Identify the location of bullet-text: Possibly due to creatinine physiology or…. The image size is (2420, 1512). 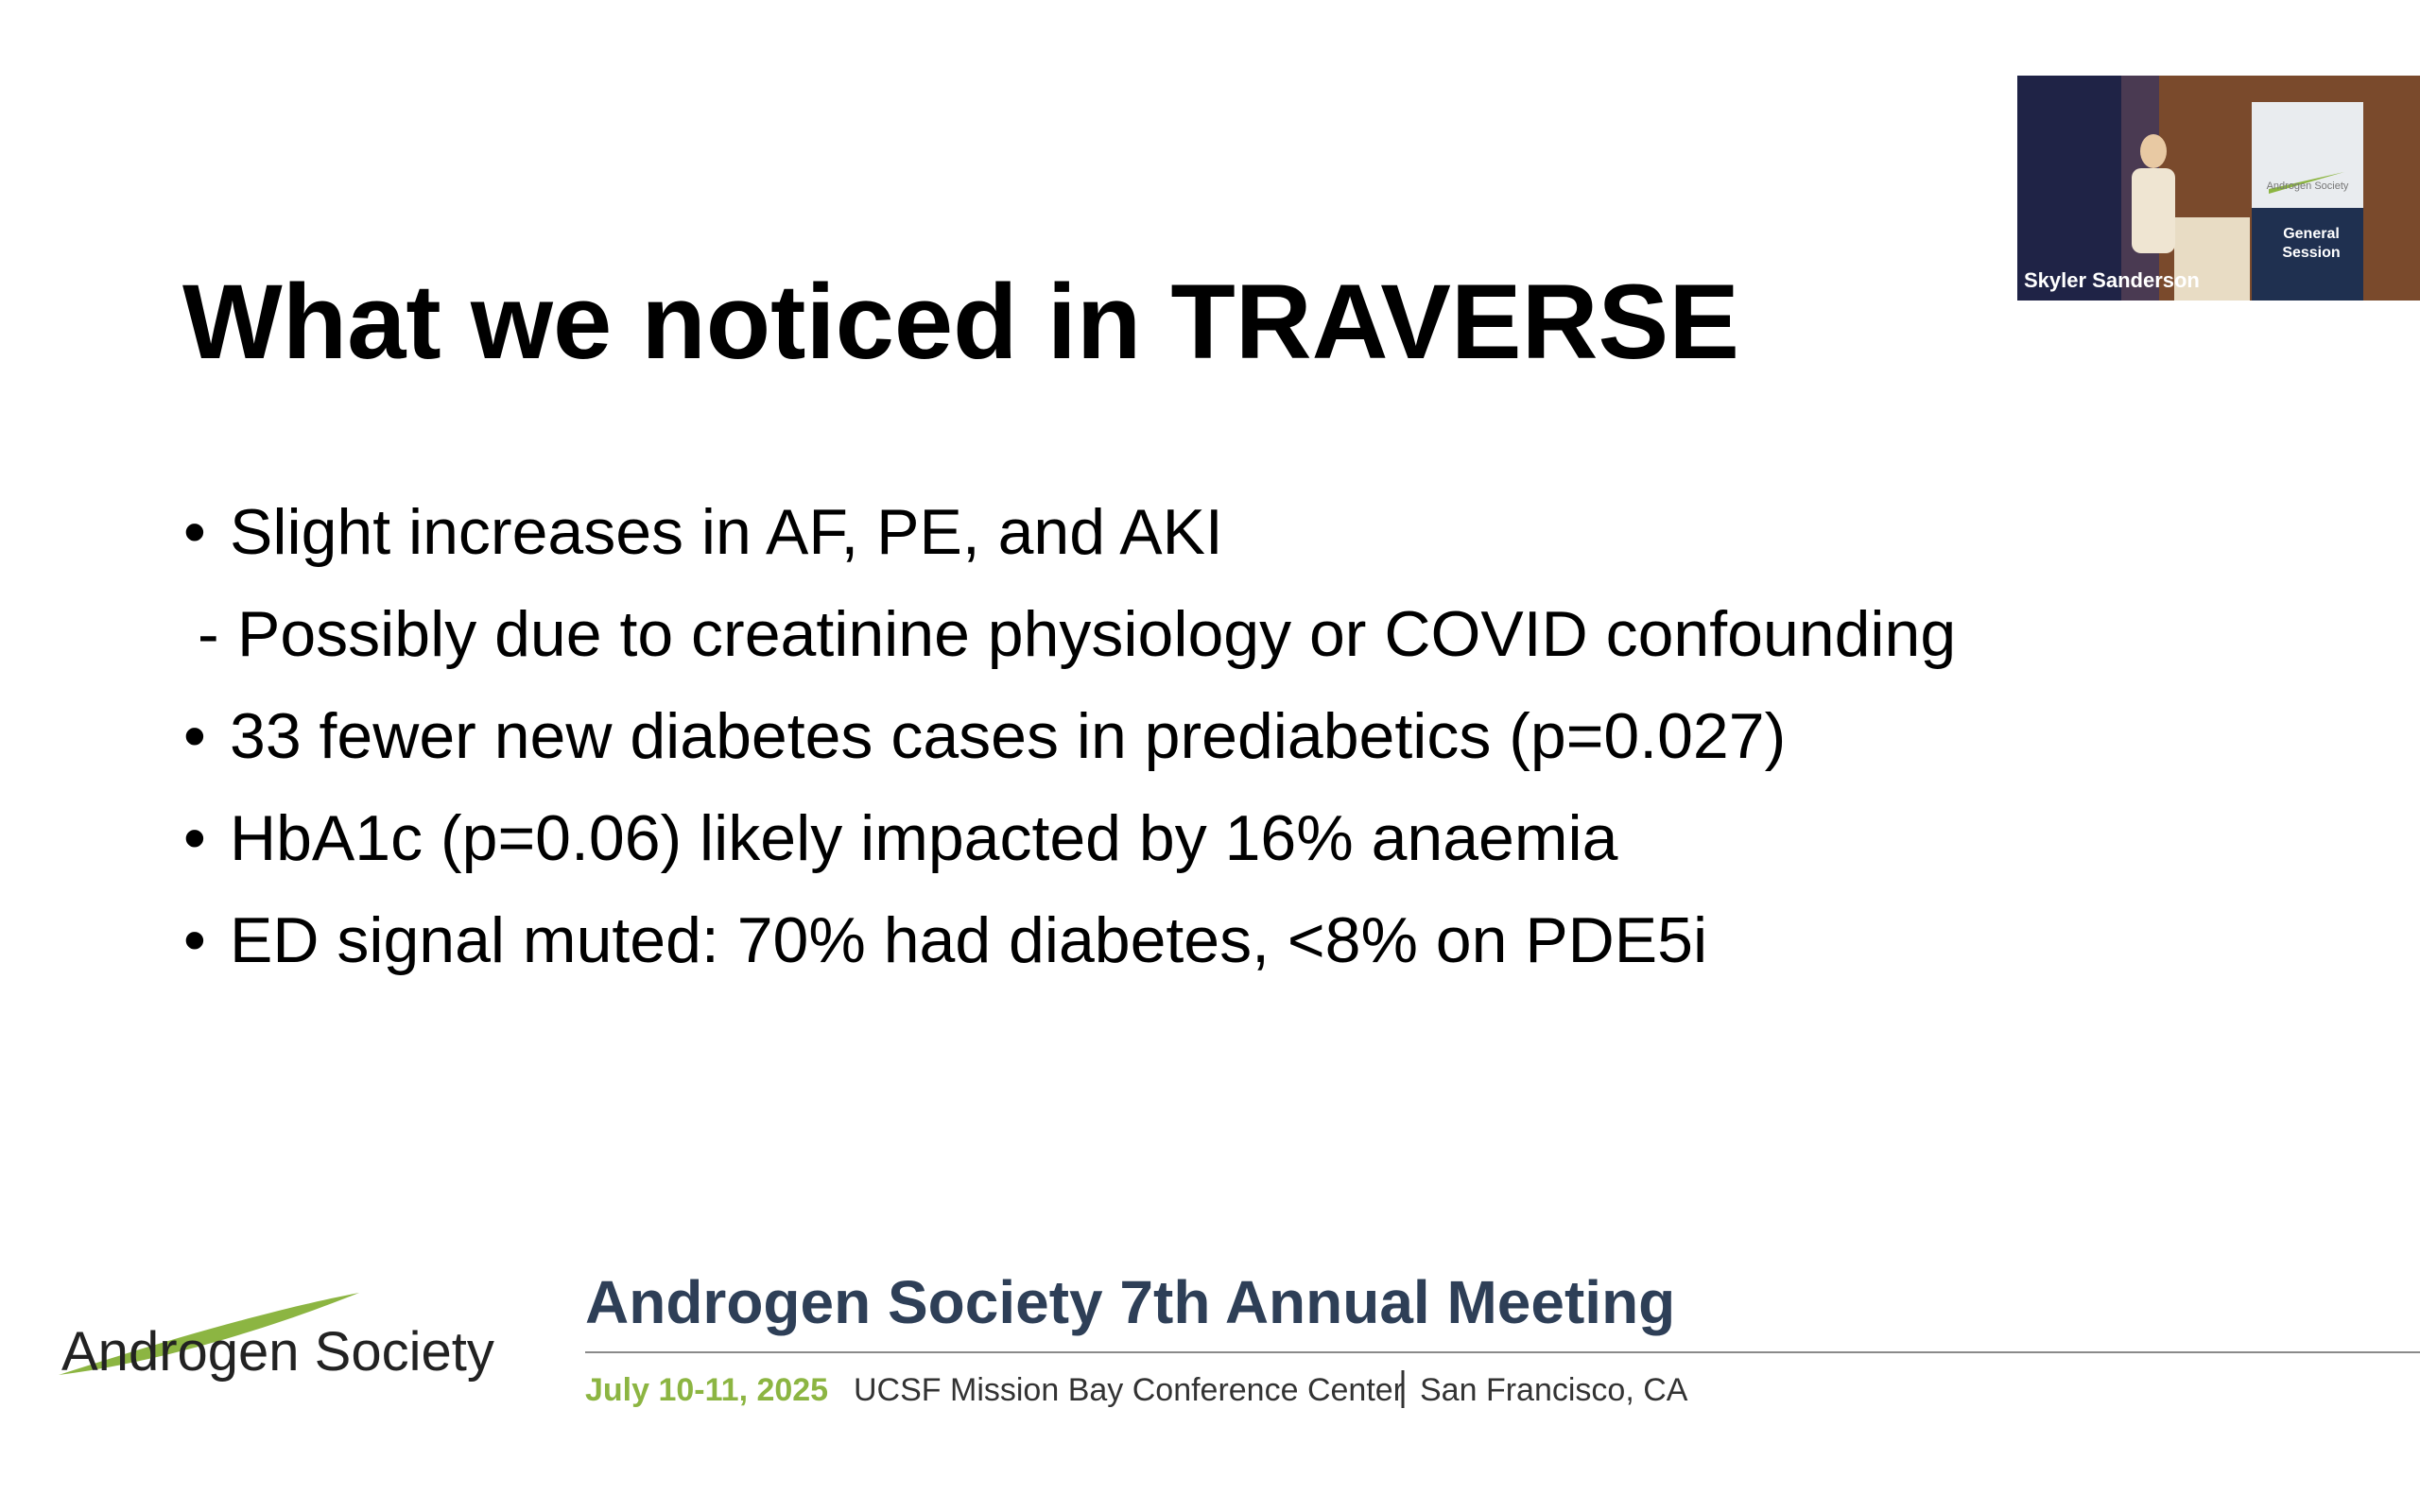
(1096, 634).